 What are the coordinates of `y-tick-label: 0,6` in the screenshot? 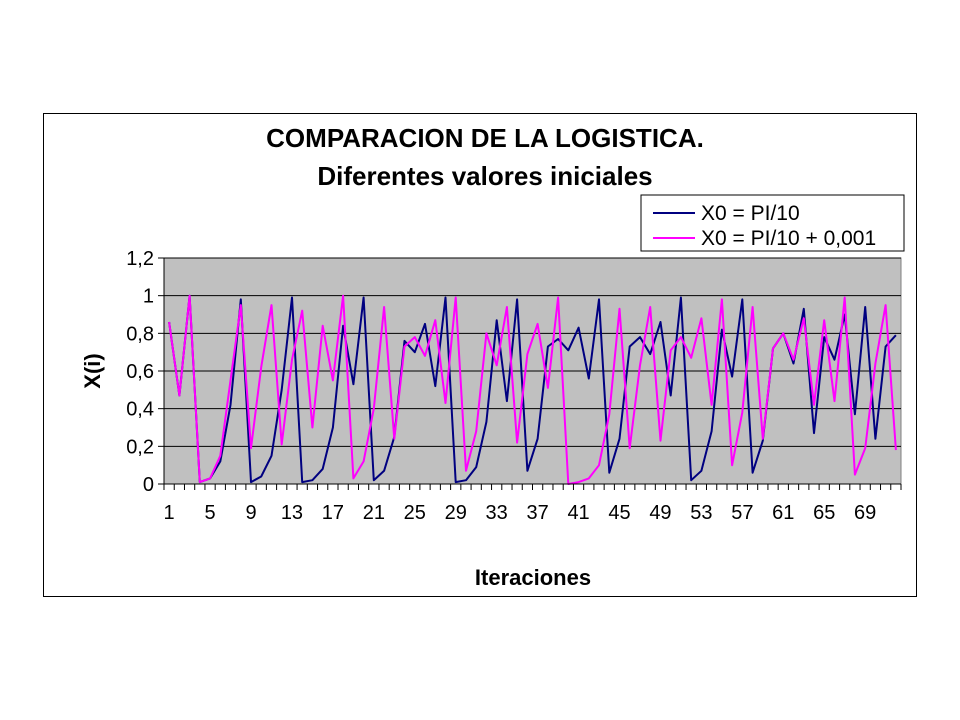 It's located at (140, 372).